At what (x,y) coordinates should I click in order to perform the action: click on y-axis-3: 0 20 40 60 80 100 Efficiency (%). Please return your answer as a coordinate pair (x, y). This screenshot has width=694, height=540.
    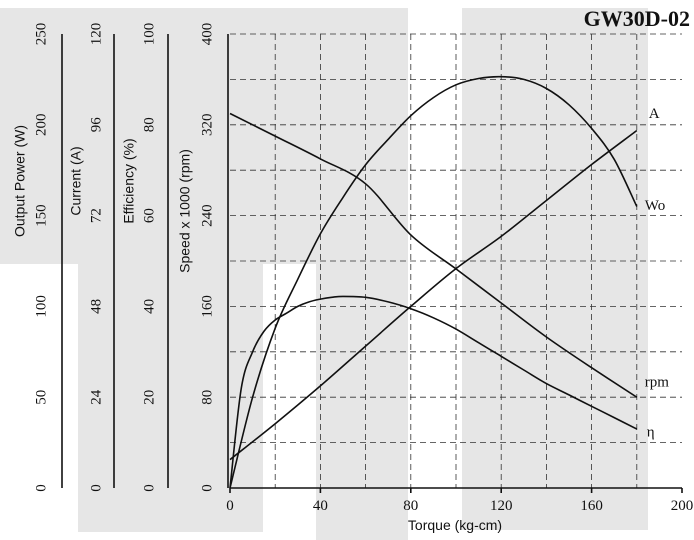
    Looking at the image, I should click on (145, 257).